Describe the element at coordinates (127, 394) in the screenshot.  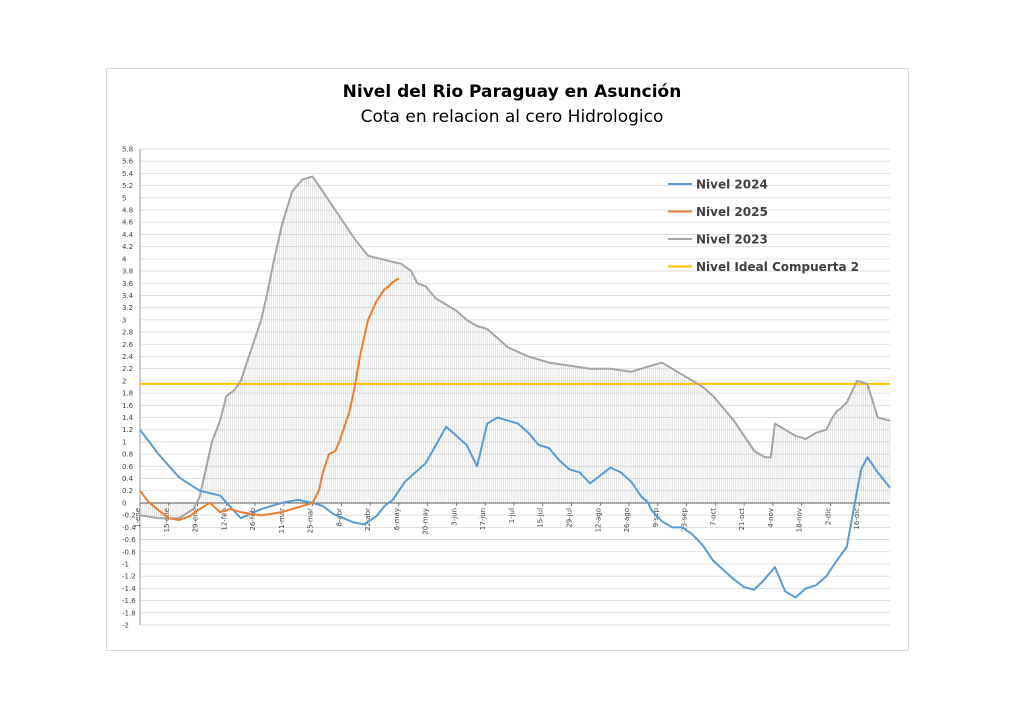
I see `y-tick-label: 1.8` at that location.